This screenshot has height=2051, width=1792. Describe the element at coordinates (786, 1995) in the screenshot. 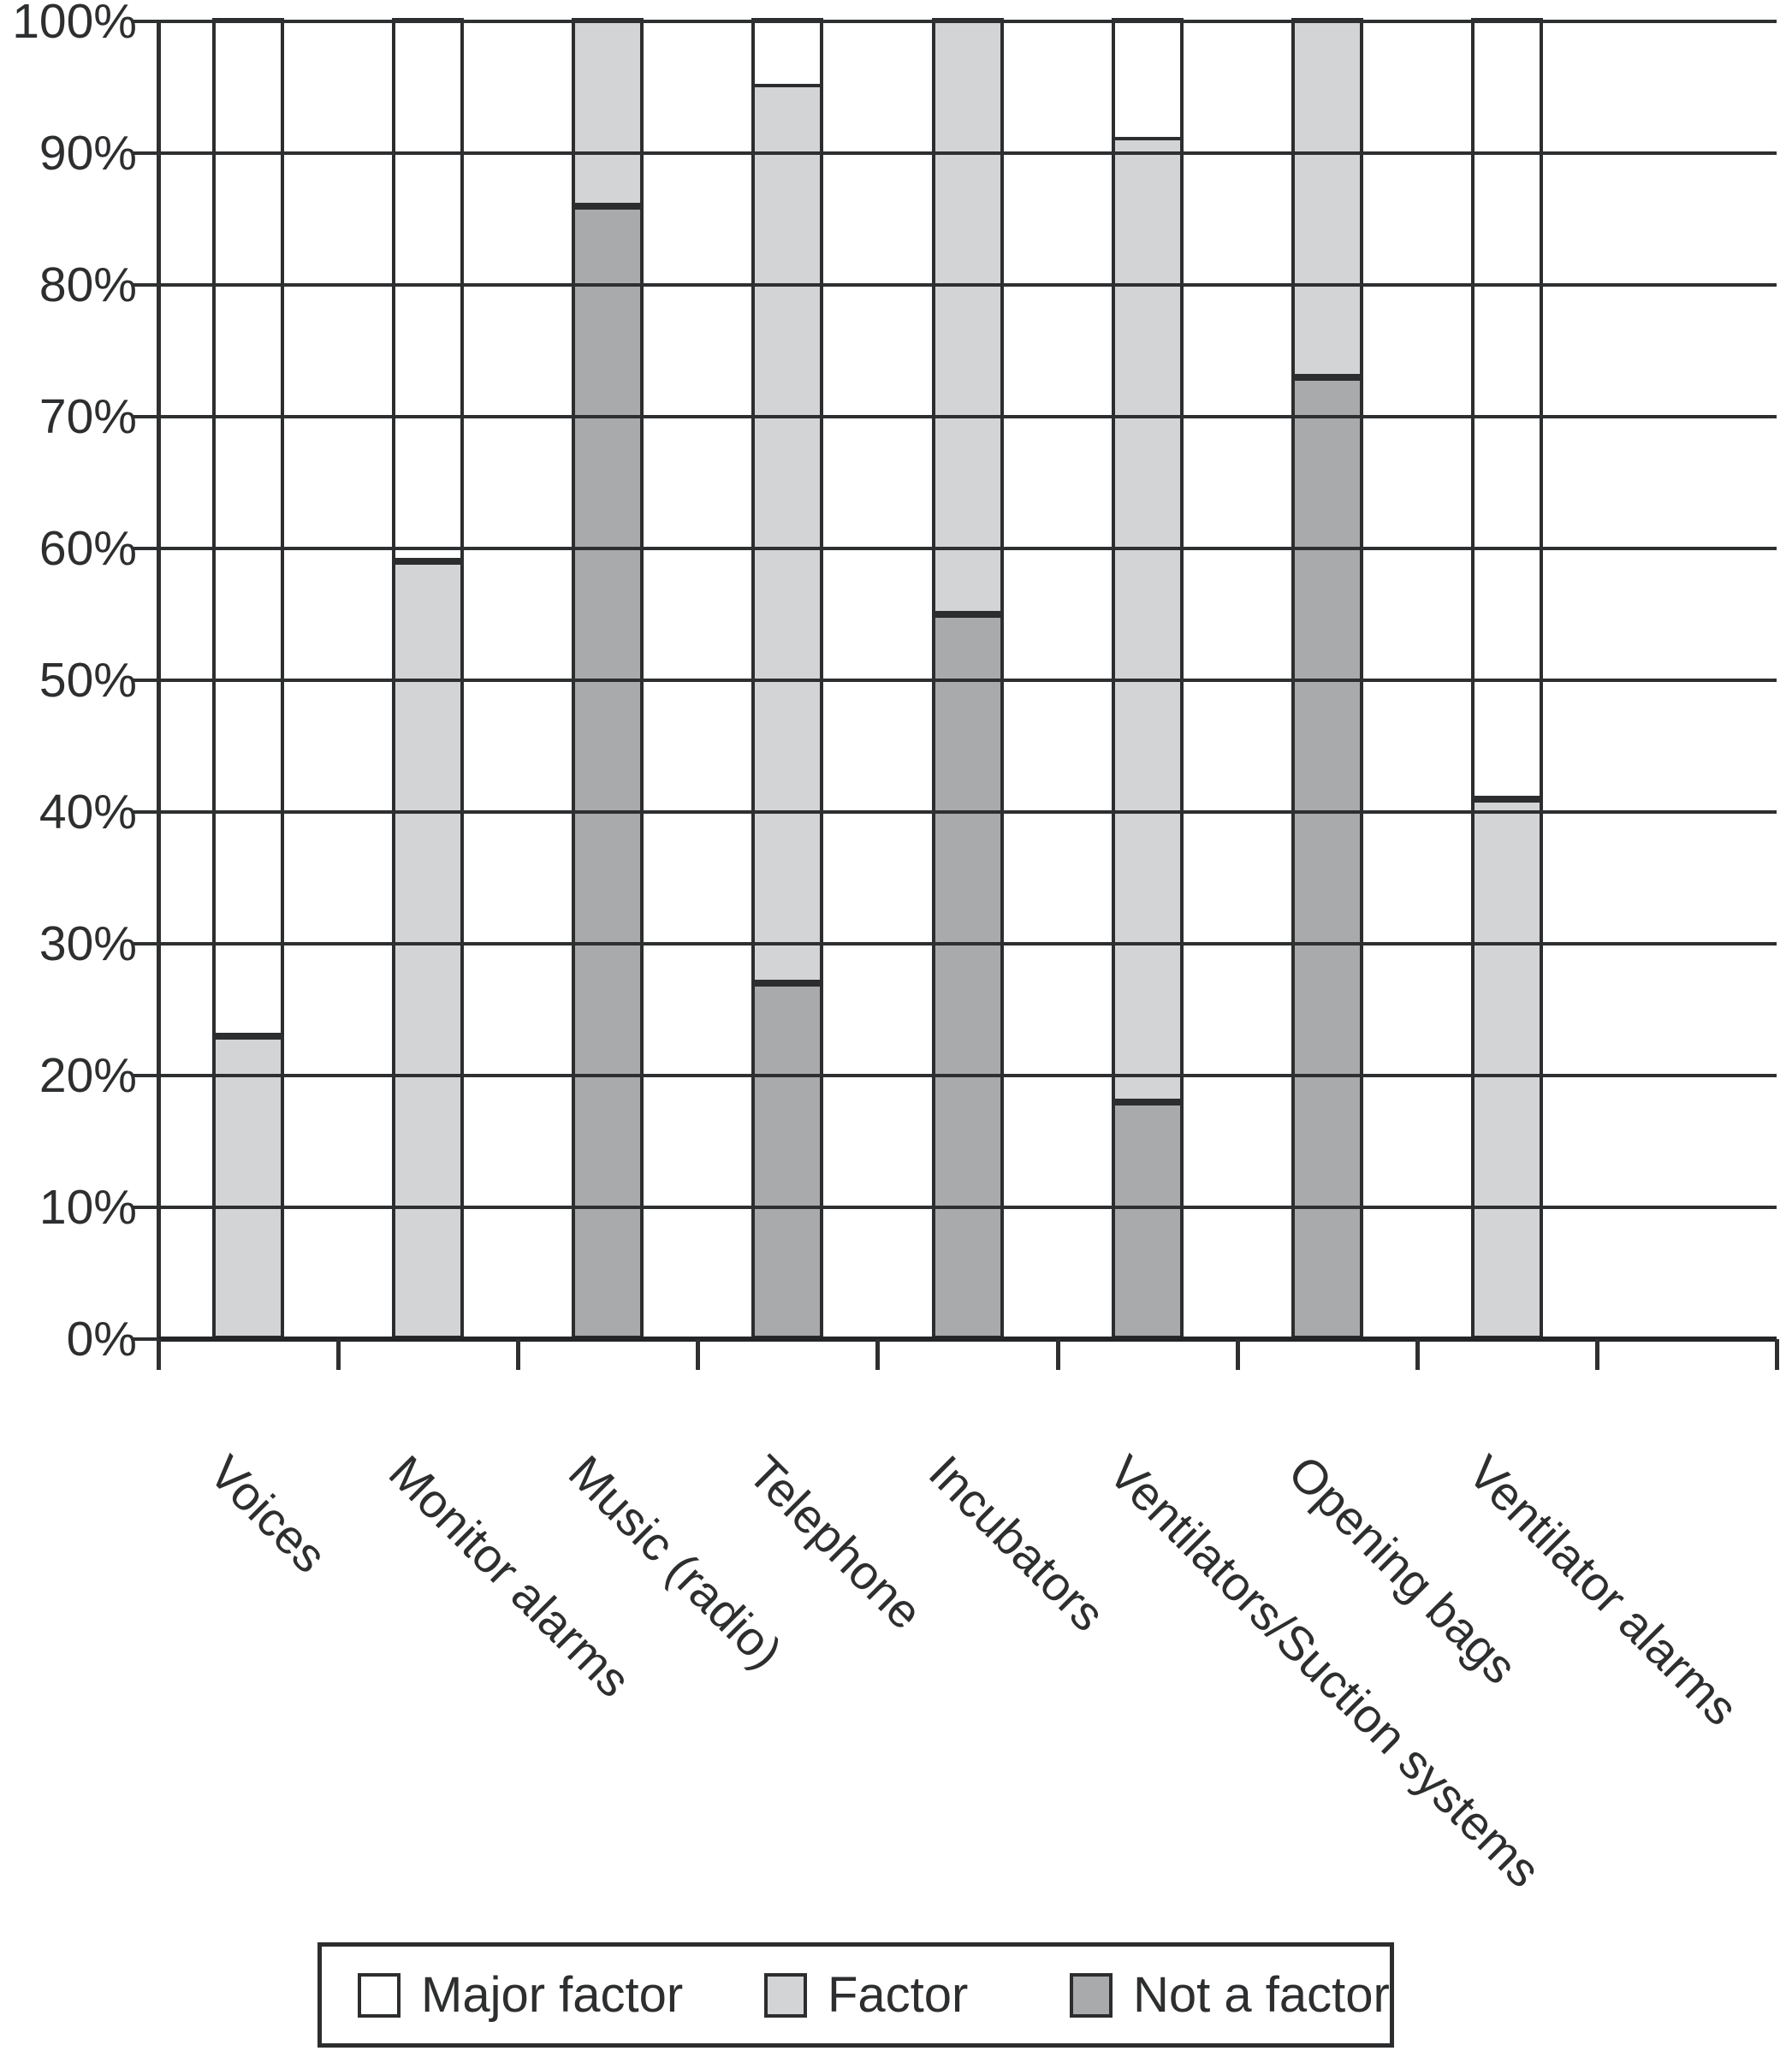

I see `legend-swatch-factor` at that location.